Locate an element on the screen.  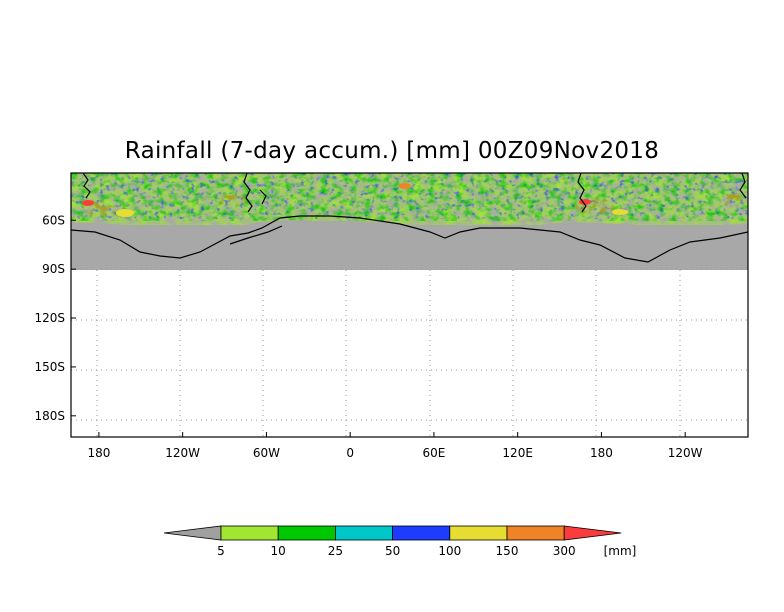
x-tick-label: 60E is located at coordinates (433, 453).